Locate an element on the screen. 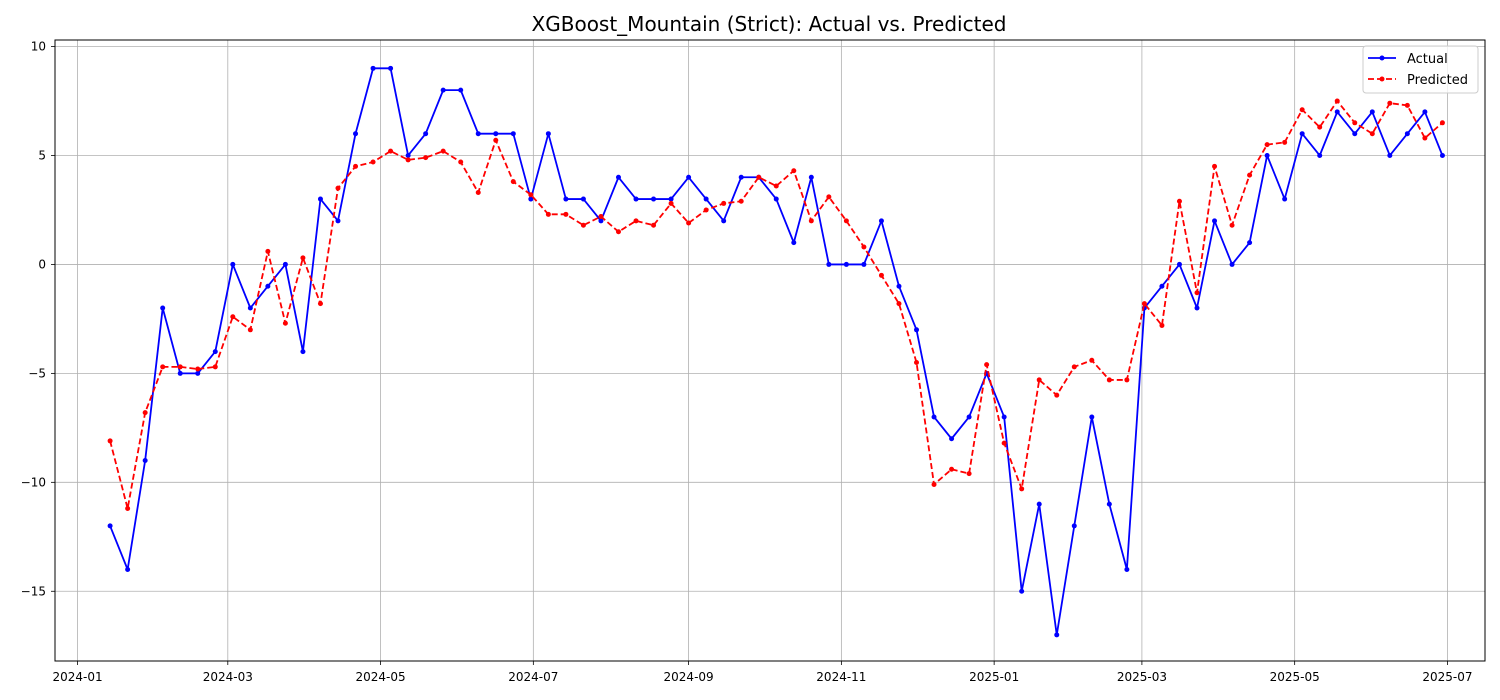 The width and height of the screenshot is (1500, 700). x-tick-label: 2025-03 is located at coordinates (1142, 677).